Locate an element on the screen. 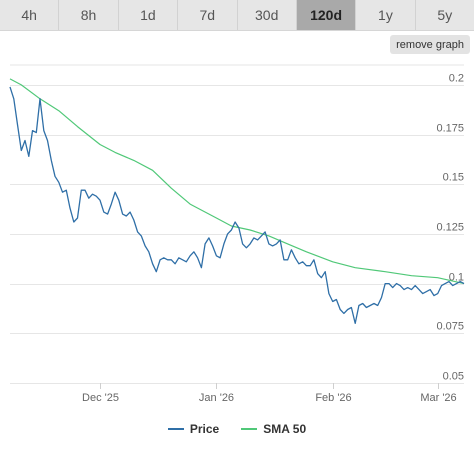 This screenshot has width=474, height=455. tab-4h: 4h is located at coordinates (30, 15).